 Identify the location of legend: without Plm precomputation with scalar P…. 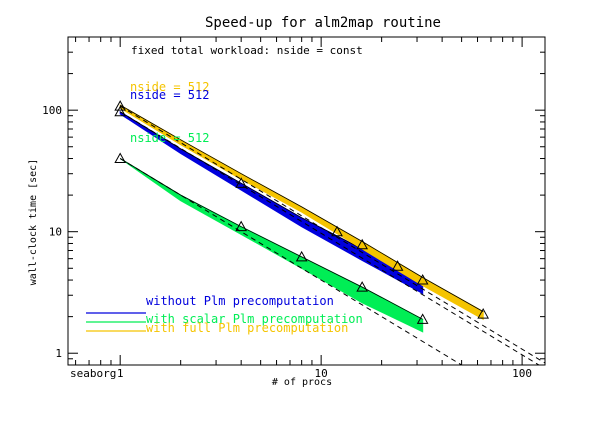
(224, 314).